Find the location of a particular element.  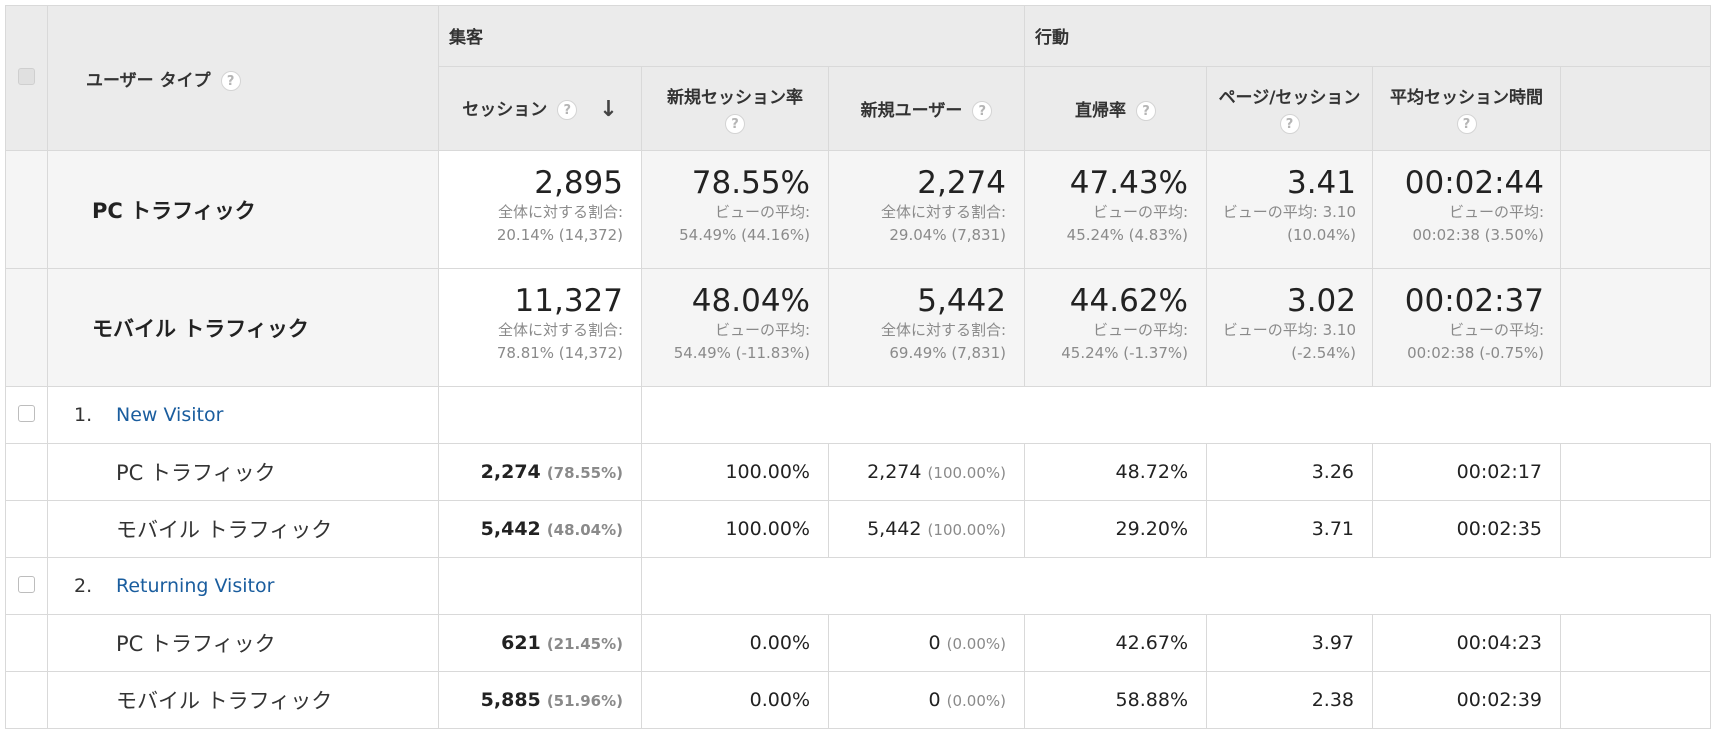

summary-caption: 45.24% (-1.37%) is located at coordinates (1124, 353).